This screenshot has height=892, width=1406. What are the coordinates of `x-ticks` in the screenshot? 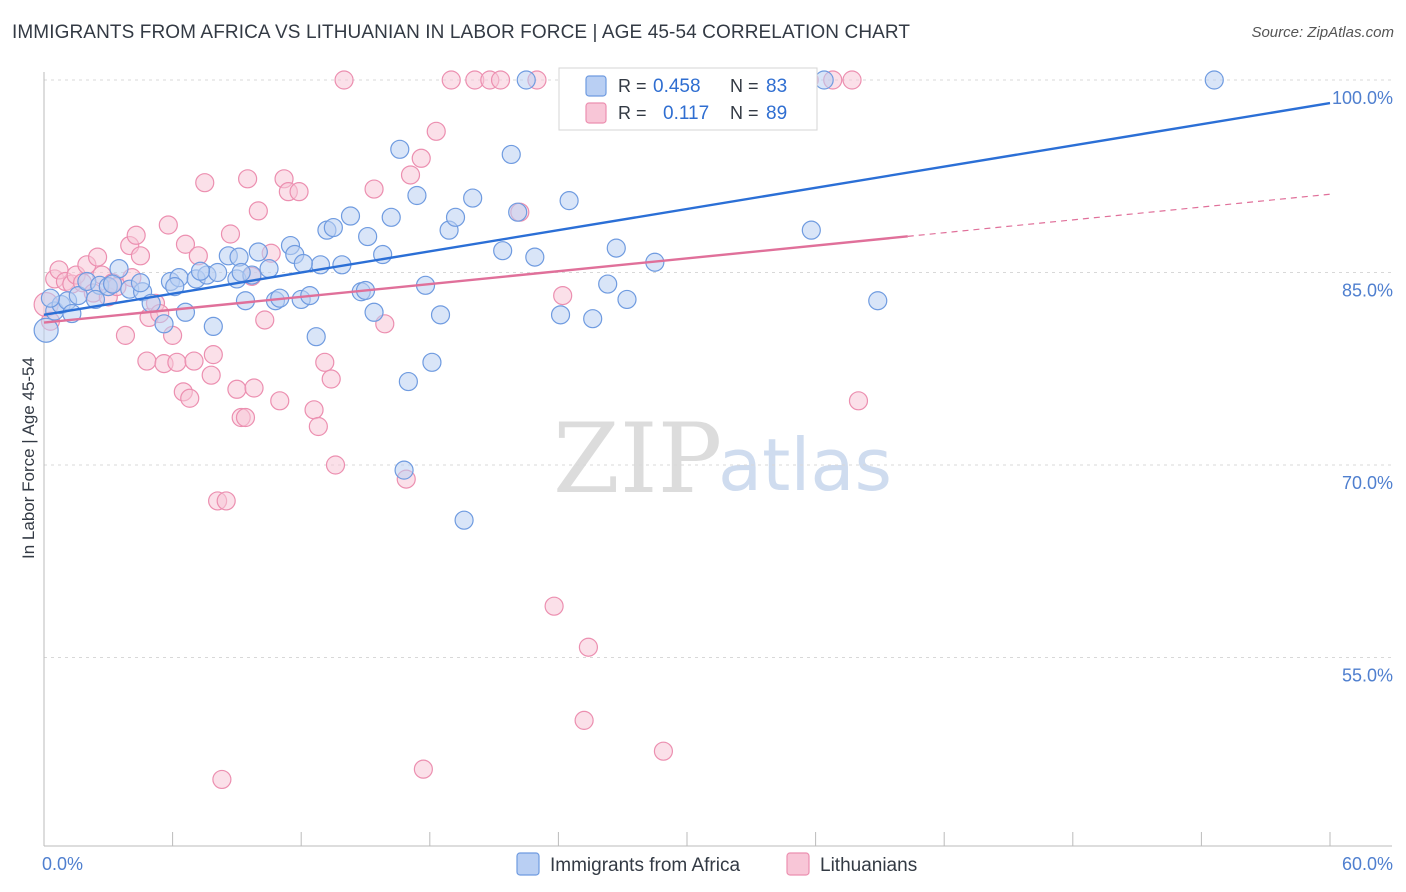 It's located at (751, 839).